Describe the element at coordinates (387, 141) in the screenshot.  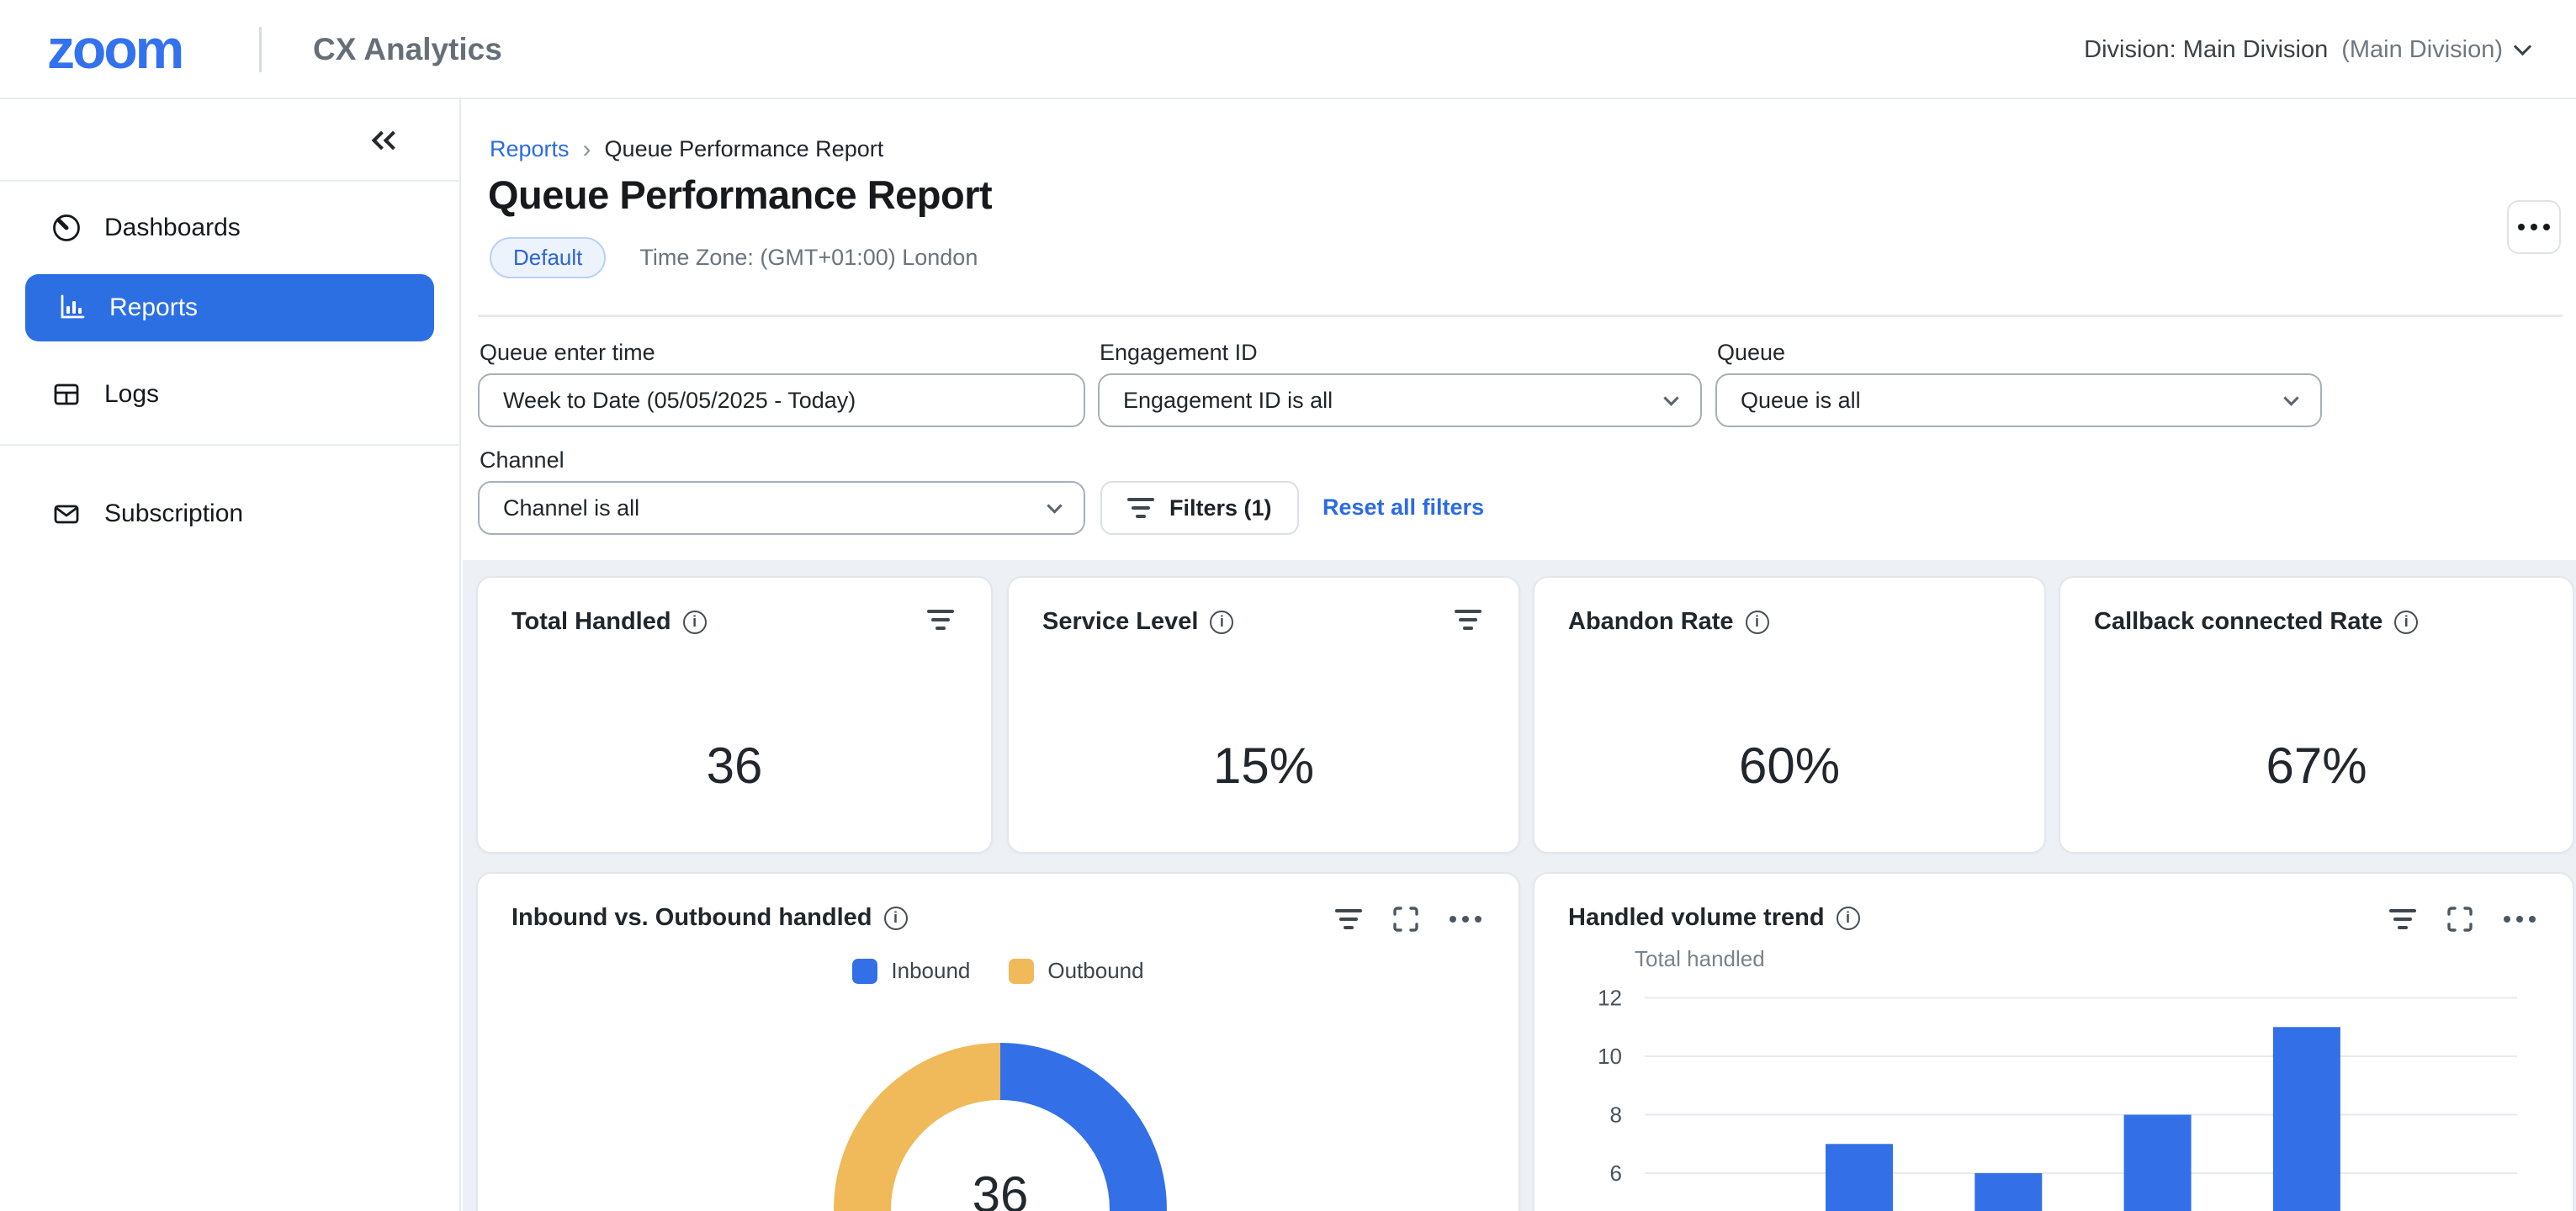
I see `sidebar-collapse-button` at that location.